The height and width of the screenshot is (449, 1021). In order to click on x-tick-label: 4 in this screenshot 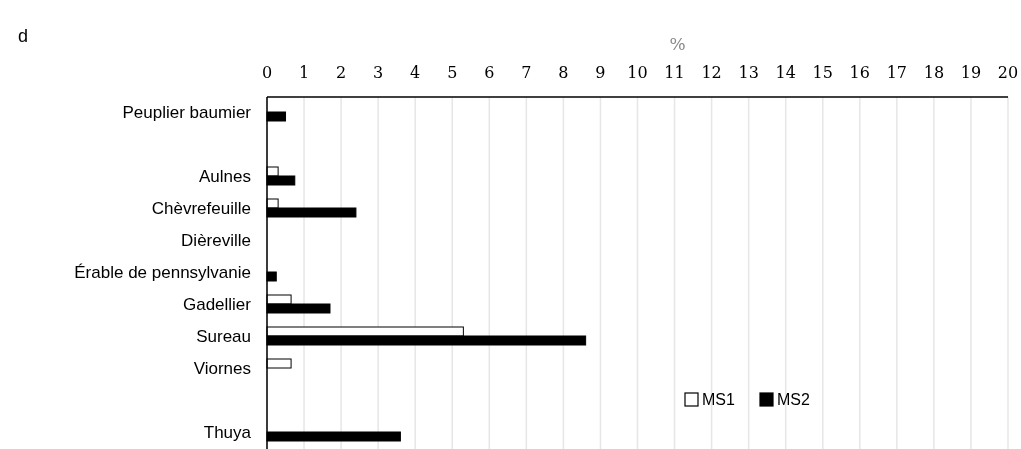, I will do `click(415, 72)`.